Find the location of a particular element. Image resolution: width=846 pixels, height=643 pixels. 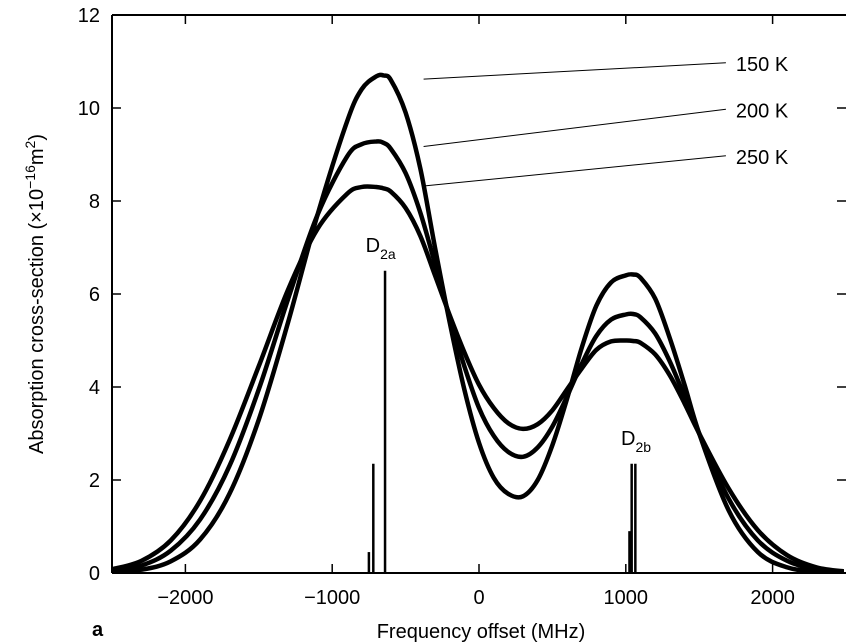

y-tick-label: 4 is located at coordinates (94, 388).